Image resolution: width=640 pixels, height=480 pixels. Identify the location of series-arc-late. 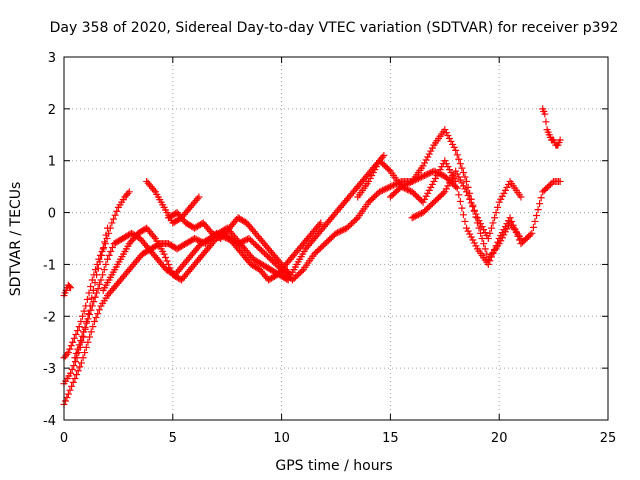
(551, 127).